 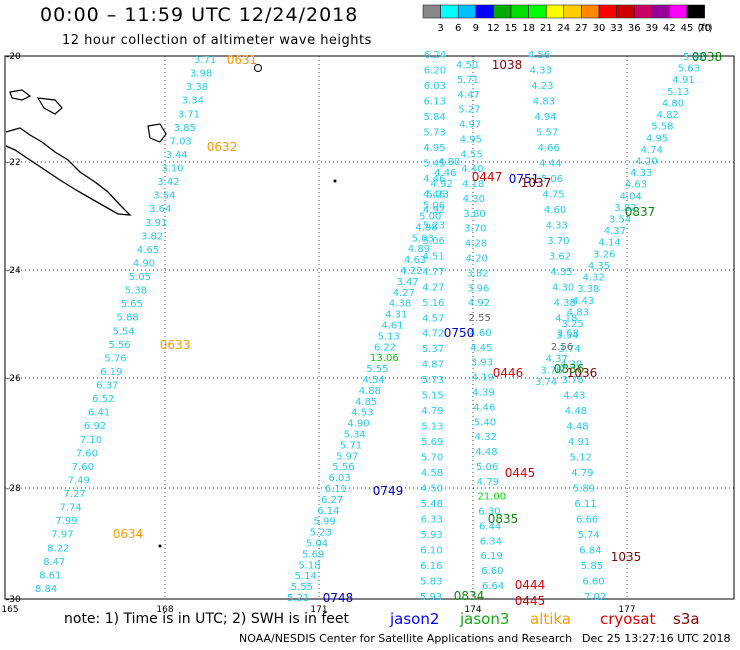 I want to click on pass-time-label: 0835, so click(x=503, y=519).